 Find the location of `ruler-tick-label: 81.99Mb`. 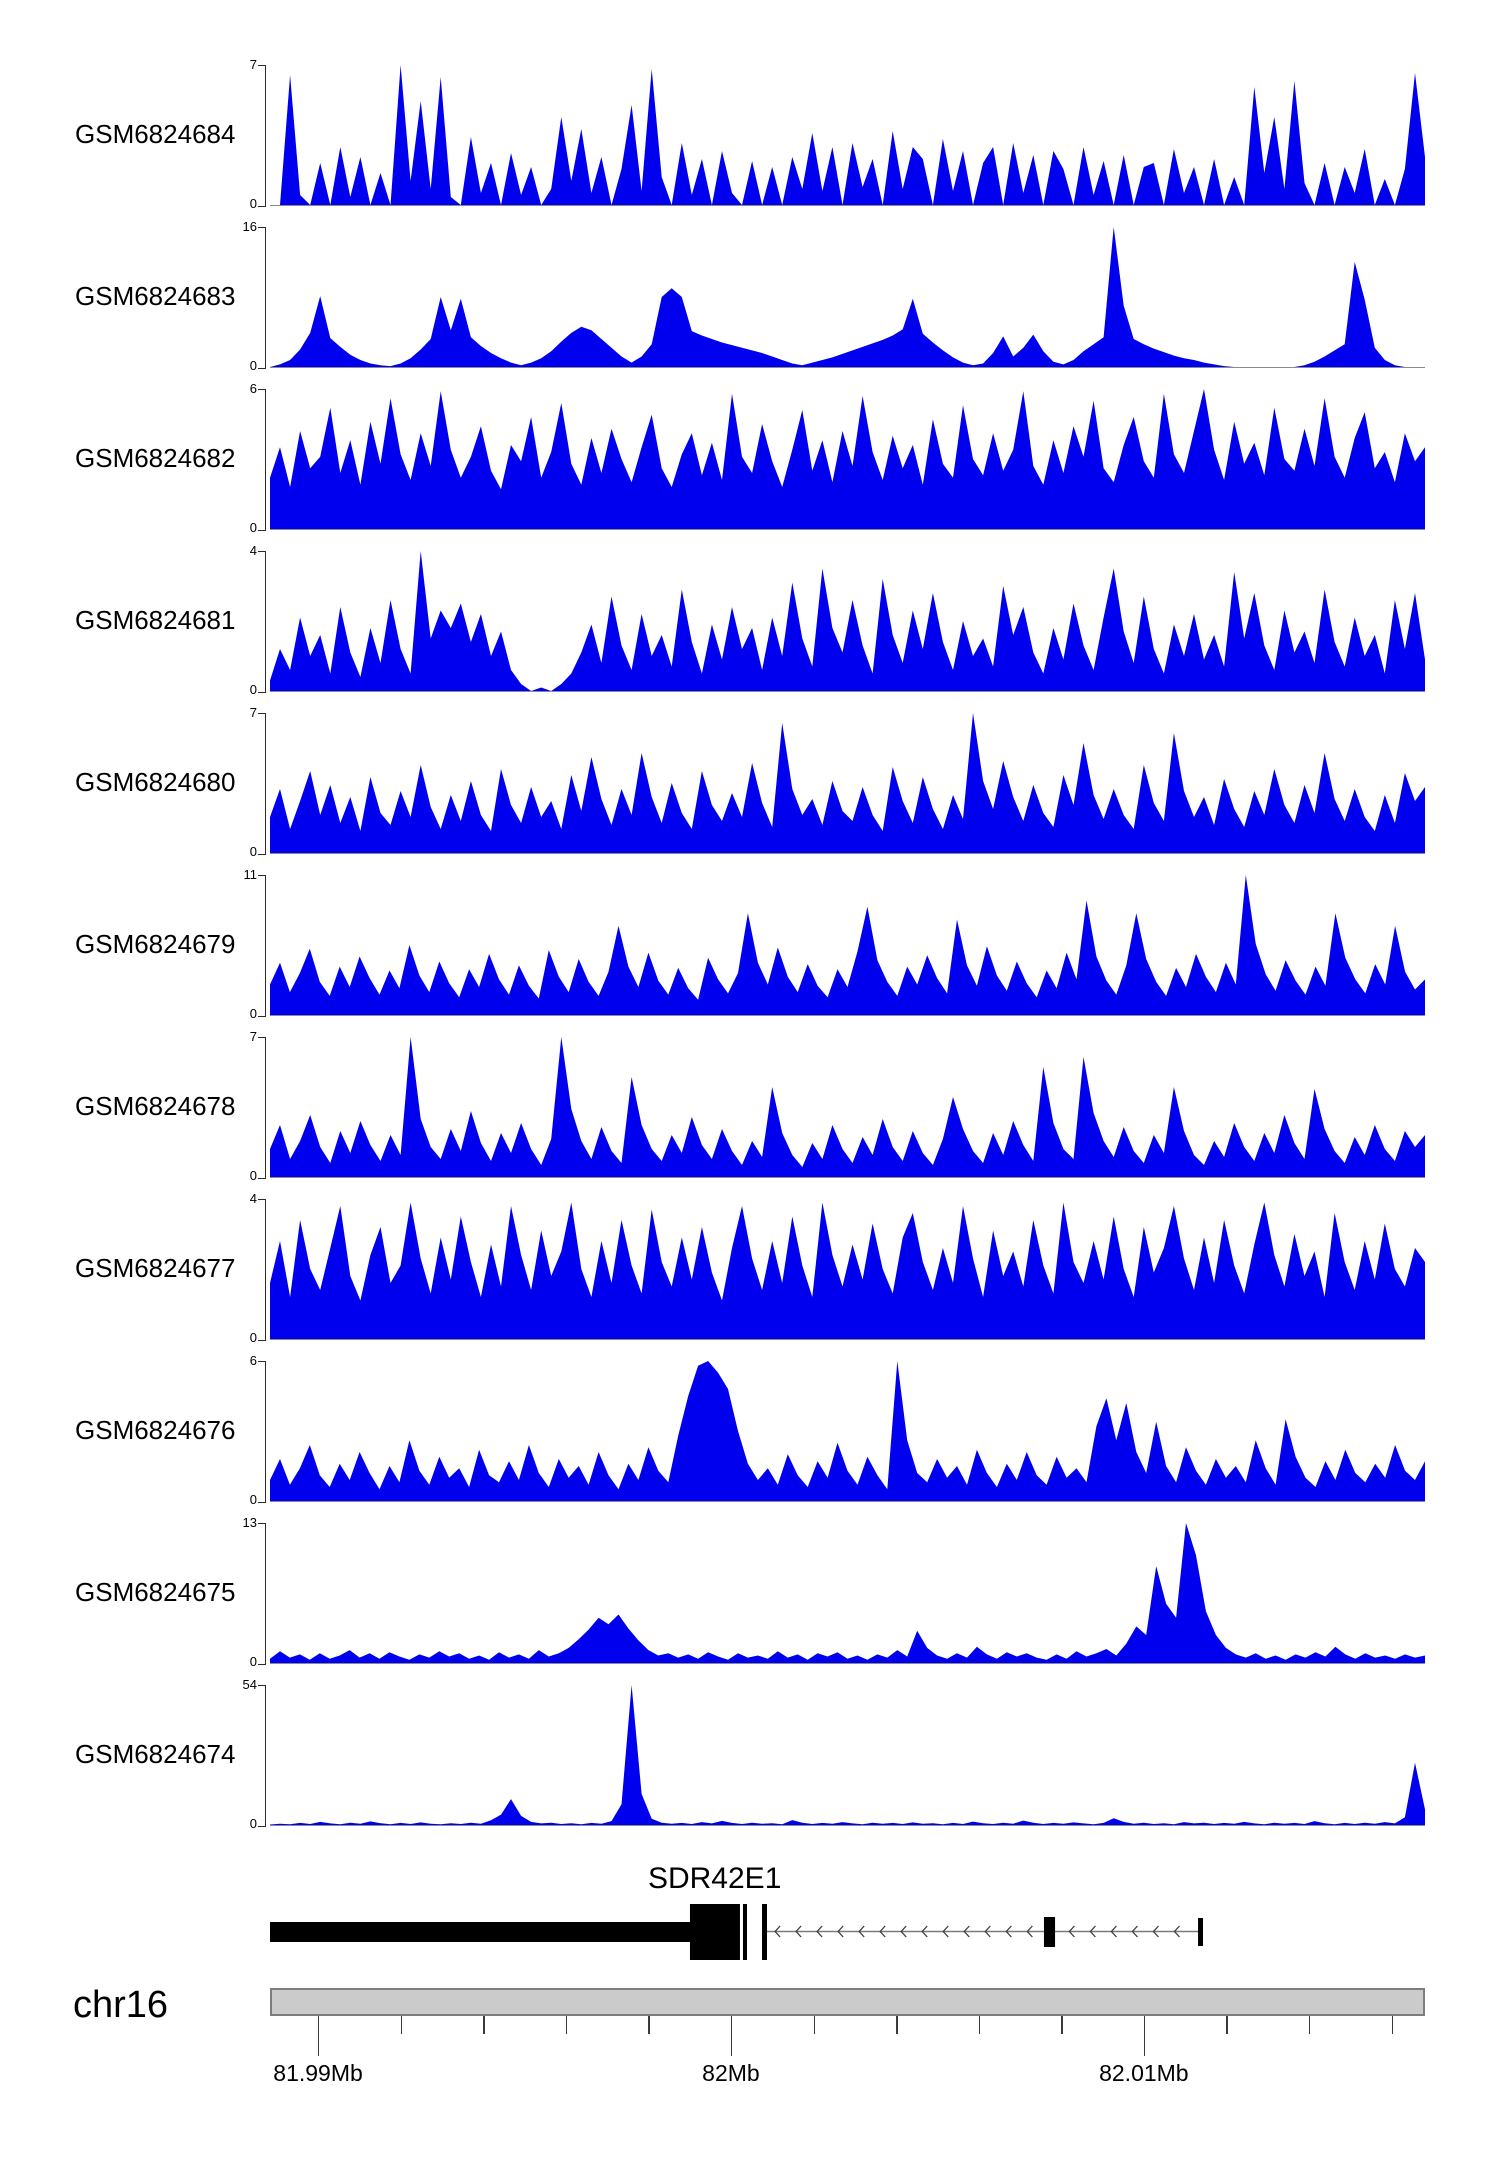

ruler-tick-label: 81.99Mb is located at coordinates (318, 2073).